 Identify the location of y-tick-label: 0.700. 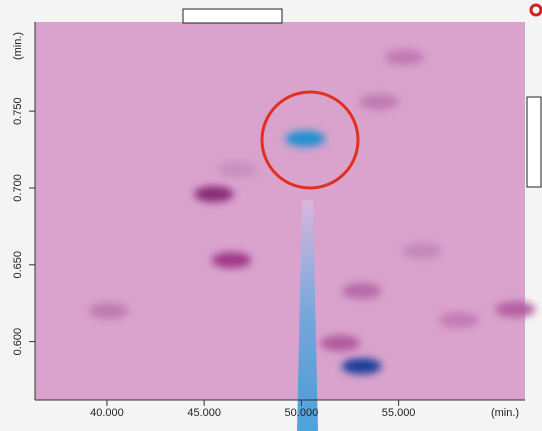
(18, 188).